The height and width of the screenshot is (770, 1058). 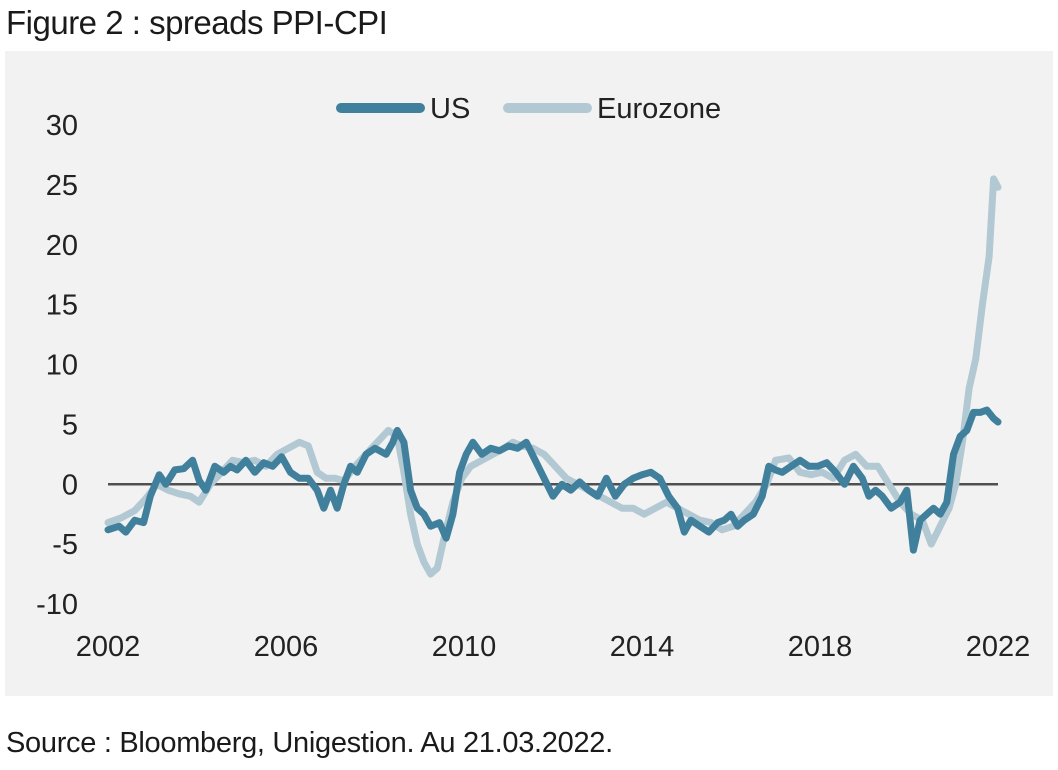 I want to click on y-tick-label: -5, so click(x=65, y=545).